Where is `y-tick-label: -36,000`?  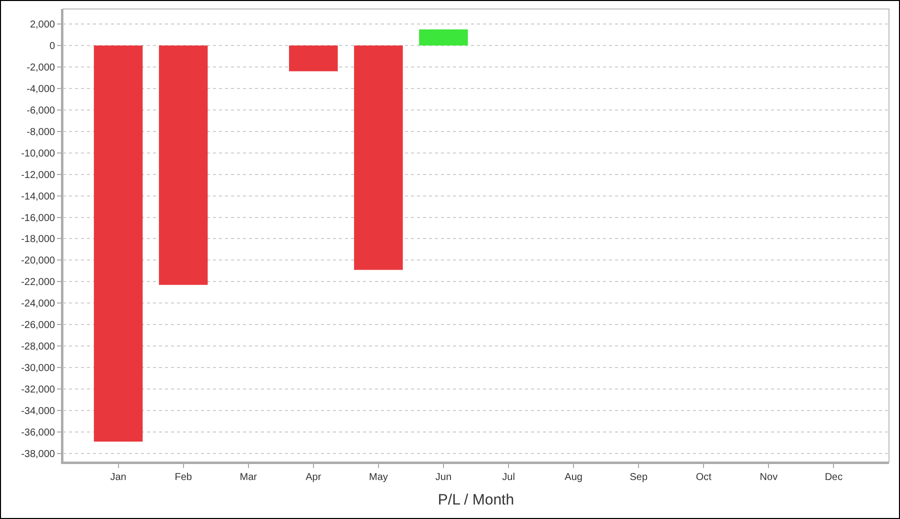 y-tick-label: -36,000 is located at coordinates (38, 432).